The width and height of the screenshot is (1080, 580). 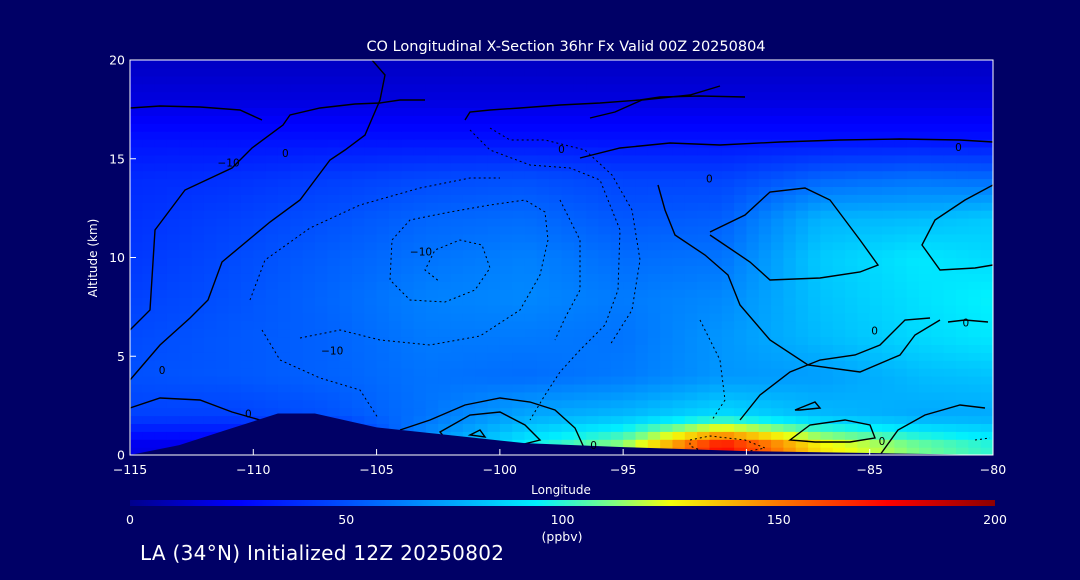 What do you see at coordinates (322, 553) in the screenshot?
I see `footer-info: LA (34°N) Initialized 12Z 20250802` at bounding box center [322, 553].